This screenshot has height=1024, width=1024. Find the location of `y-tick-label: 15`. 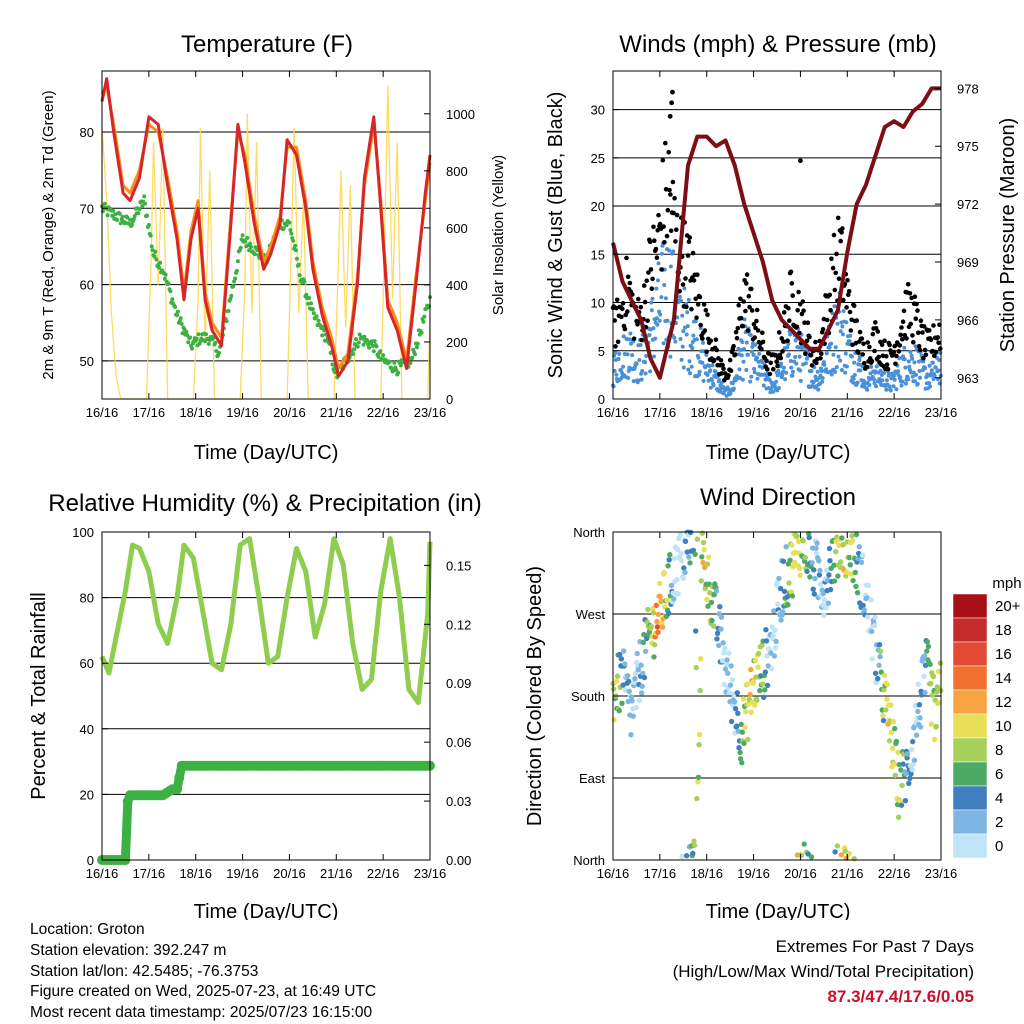

y-tick-label: 15 is located at coordinates (598, 254).